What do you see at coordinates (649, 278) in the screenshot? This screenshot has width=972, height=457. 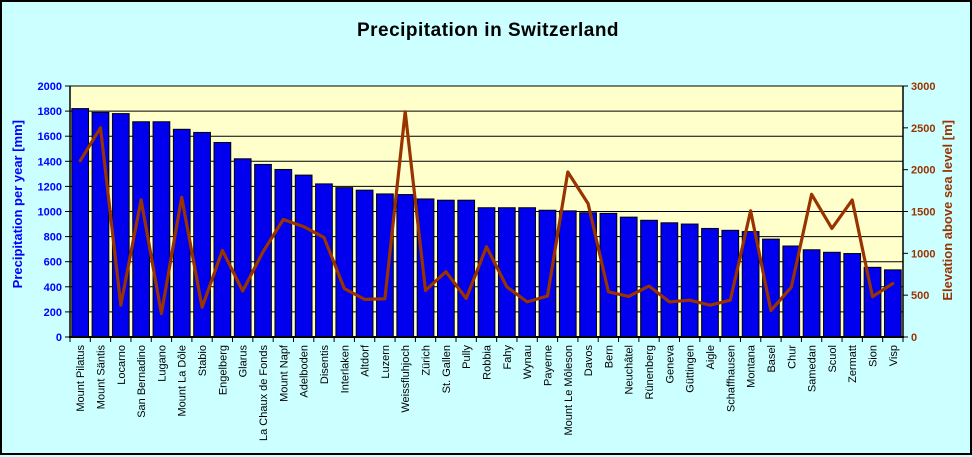 I see `bar-Rünenberg` at bounding box center [649, 278].